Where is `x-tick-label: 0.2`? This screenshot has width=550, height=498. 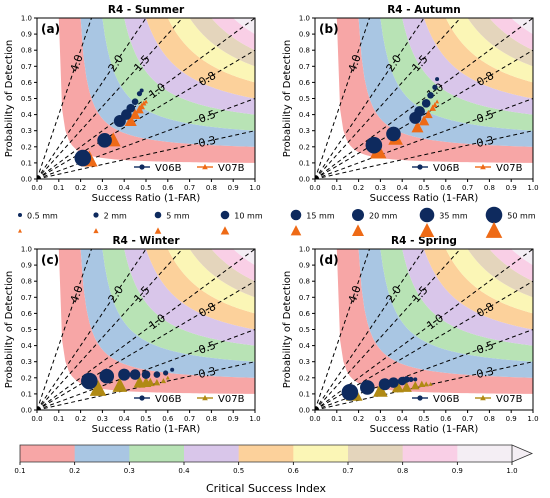
x-tick-label: 0.2 is located at coordinates (358, 419).